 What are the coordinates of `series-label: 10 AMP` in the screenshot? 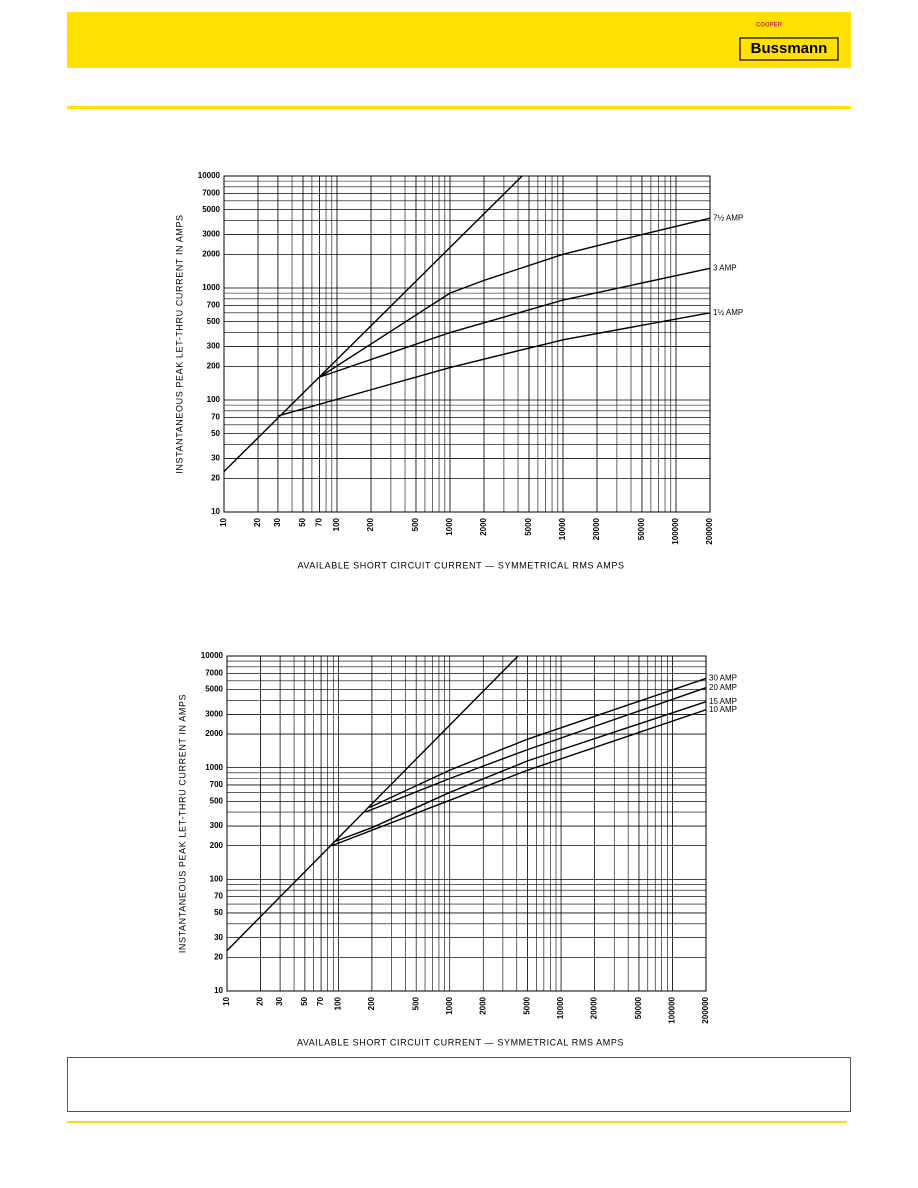 It's located at (723, 709).